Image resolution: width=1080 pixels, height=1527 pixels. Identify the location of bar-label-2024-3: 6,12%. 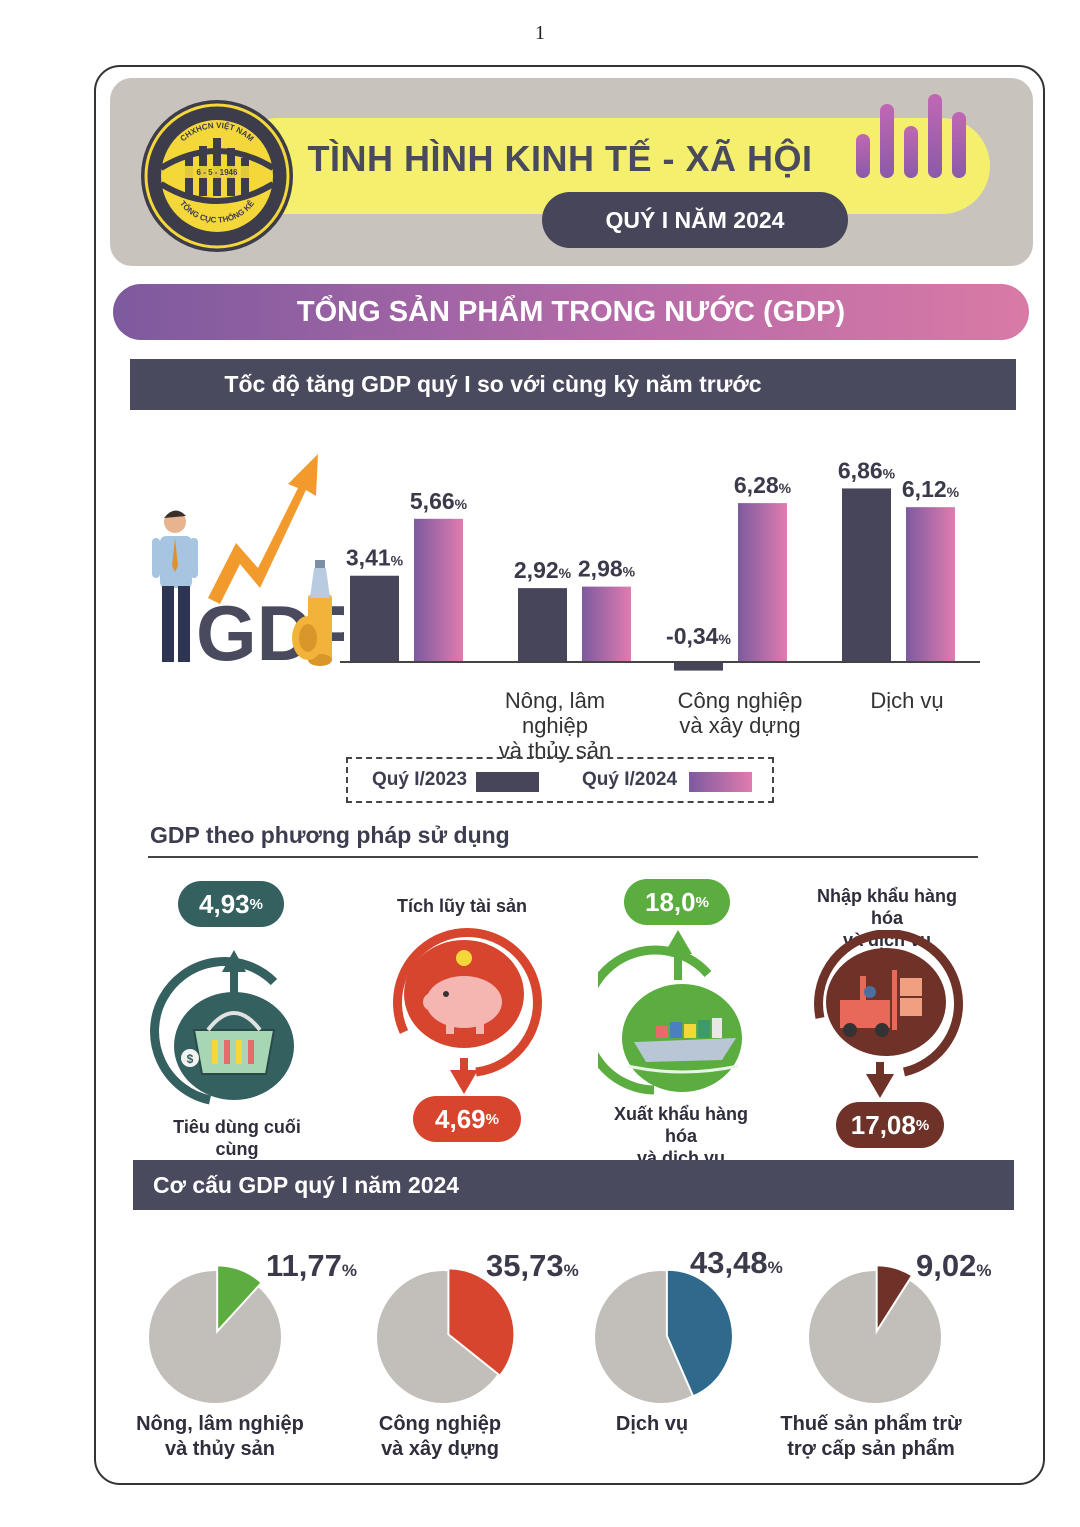
(931, 489).